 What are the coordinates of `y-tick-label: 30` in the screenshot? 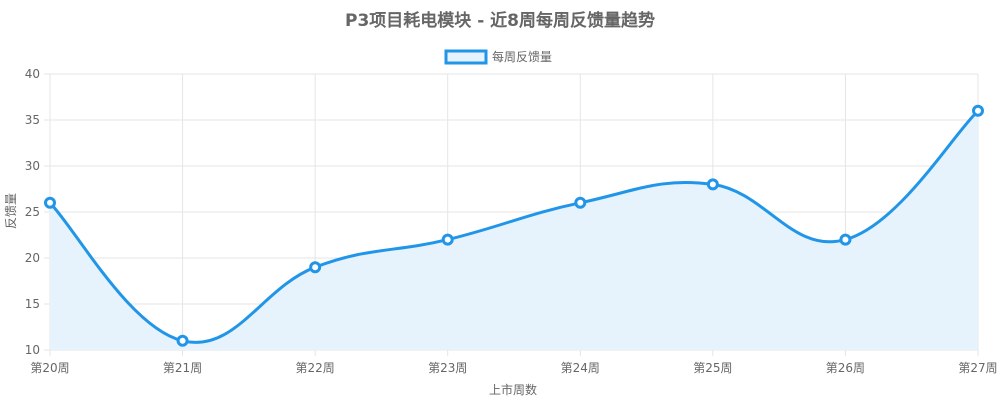 It's located at (32, 166).